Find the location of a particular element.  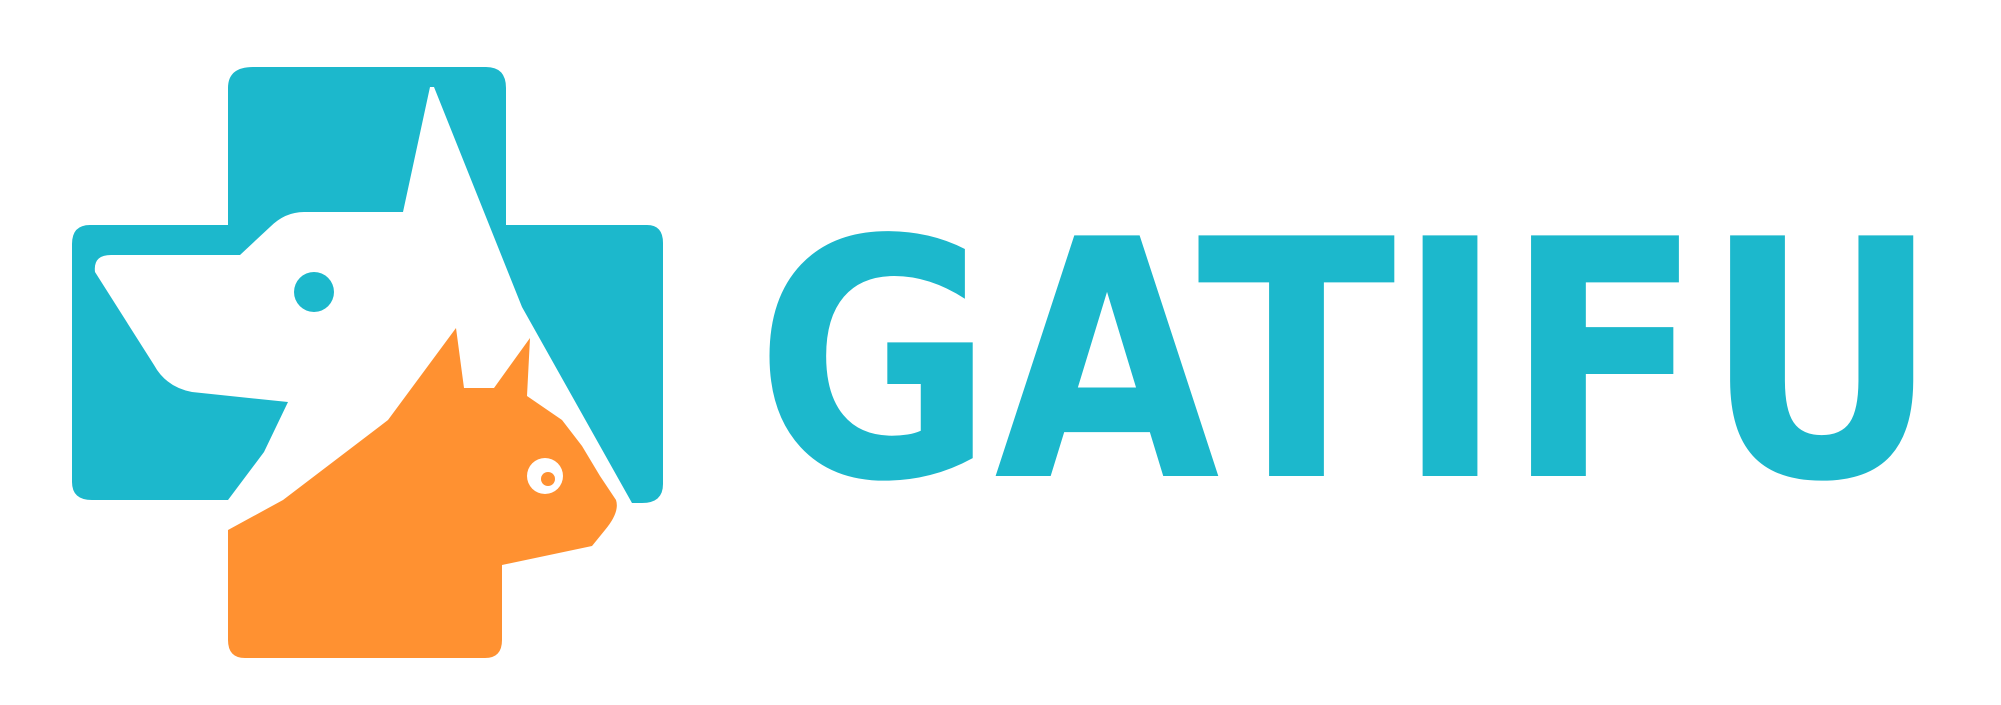

dog-eye-icon is located at coordinates (314, 292).